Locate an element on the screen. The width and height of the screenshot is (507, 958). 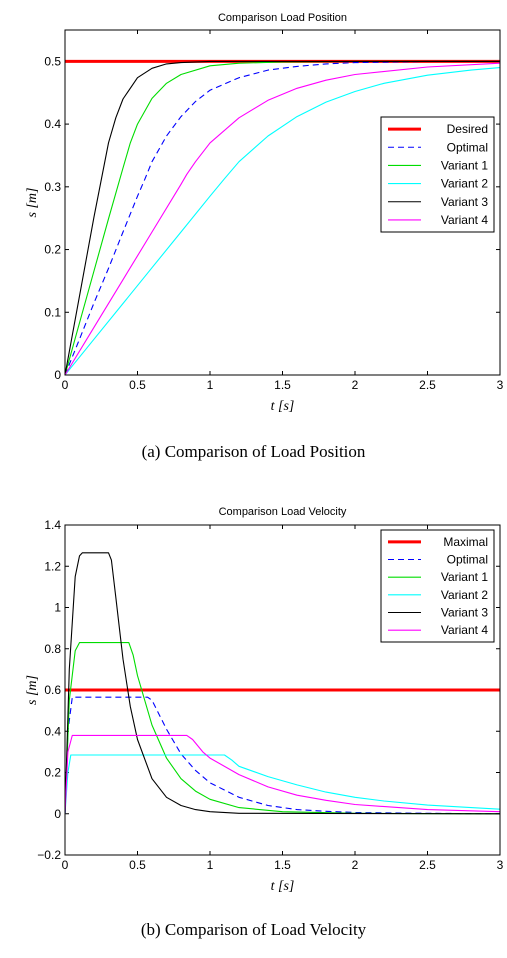
y-tick-label: 0.5 is located at coordinates (52, 61).